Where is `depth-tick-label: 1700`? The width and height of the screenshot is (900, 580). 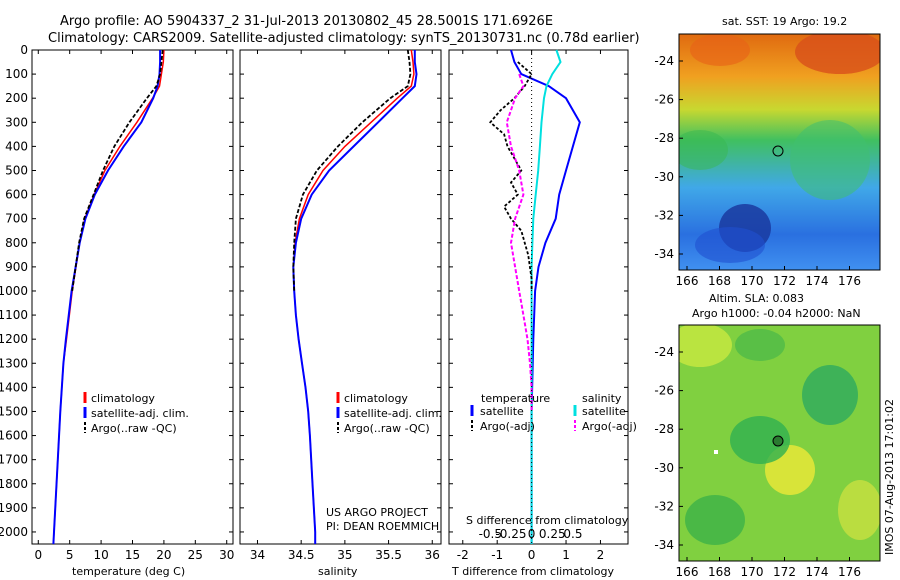
depth-tick-label: 1700 is located at coordinates (14, 460).